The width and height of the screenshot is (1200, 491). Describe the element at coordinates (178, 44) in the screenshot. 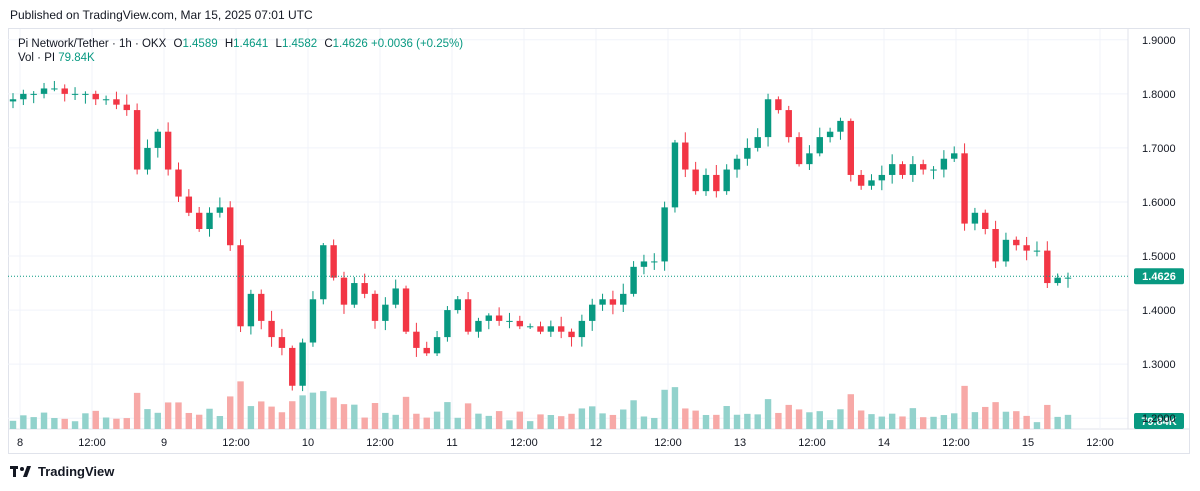

I see `open-label: O` at that location.